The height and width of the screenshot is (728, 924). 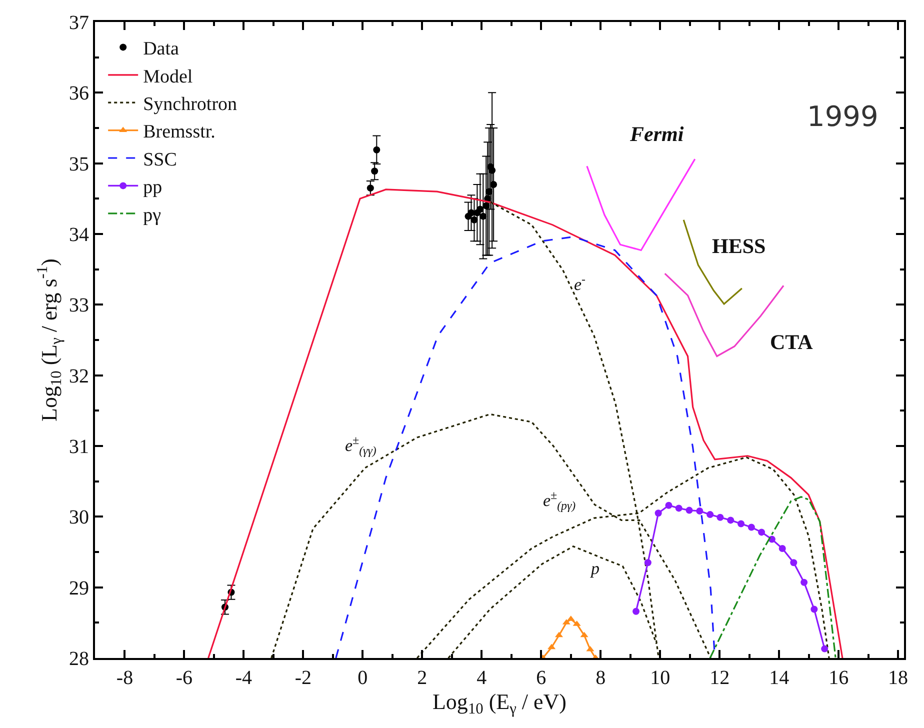 What do you see at coordinates (595, 568) in the screenshot?
I see `annotation: p` at bounding box center [595, 568].